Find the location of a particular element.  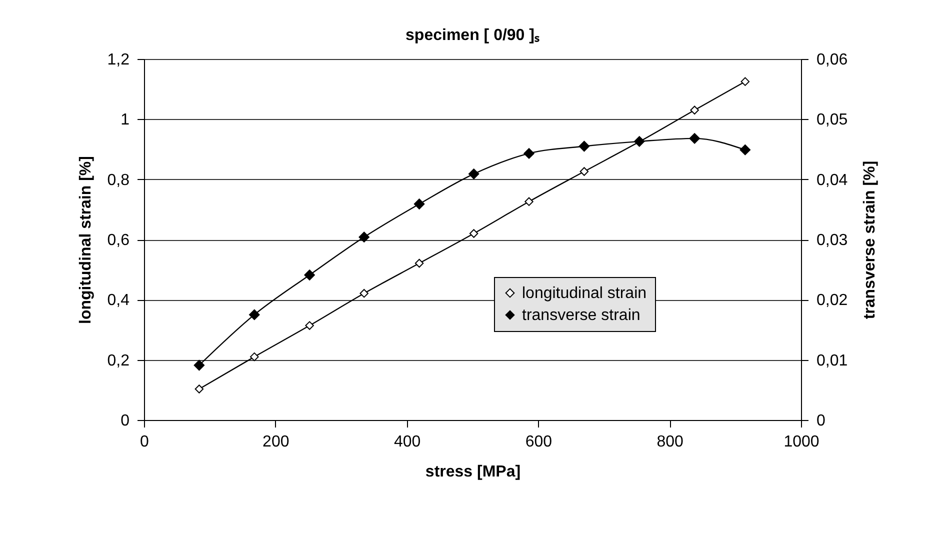

x-axis-title: stress [MPa] is located at coordinates (473, 472).